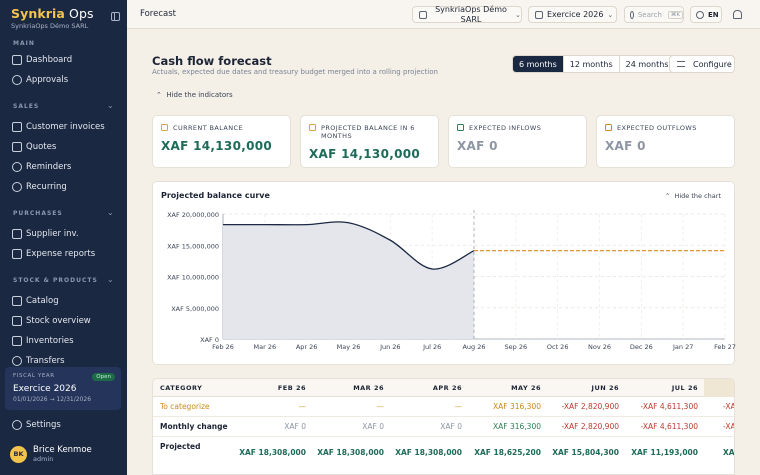  Describe the element at coordinates (17, 425) in the screenshot. I see `gear-icon` at that location.